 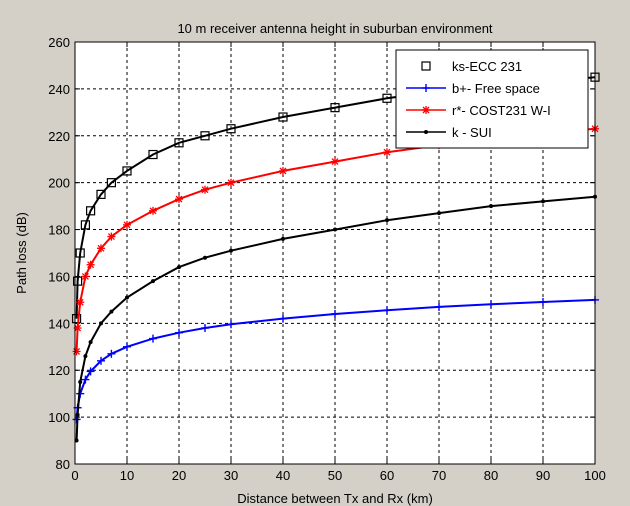 I want to click on y-tick-label: 200, so click(x=59, y=183).